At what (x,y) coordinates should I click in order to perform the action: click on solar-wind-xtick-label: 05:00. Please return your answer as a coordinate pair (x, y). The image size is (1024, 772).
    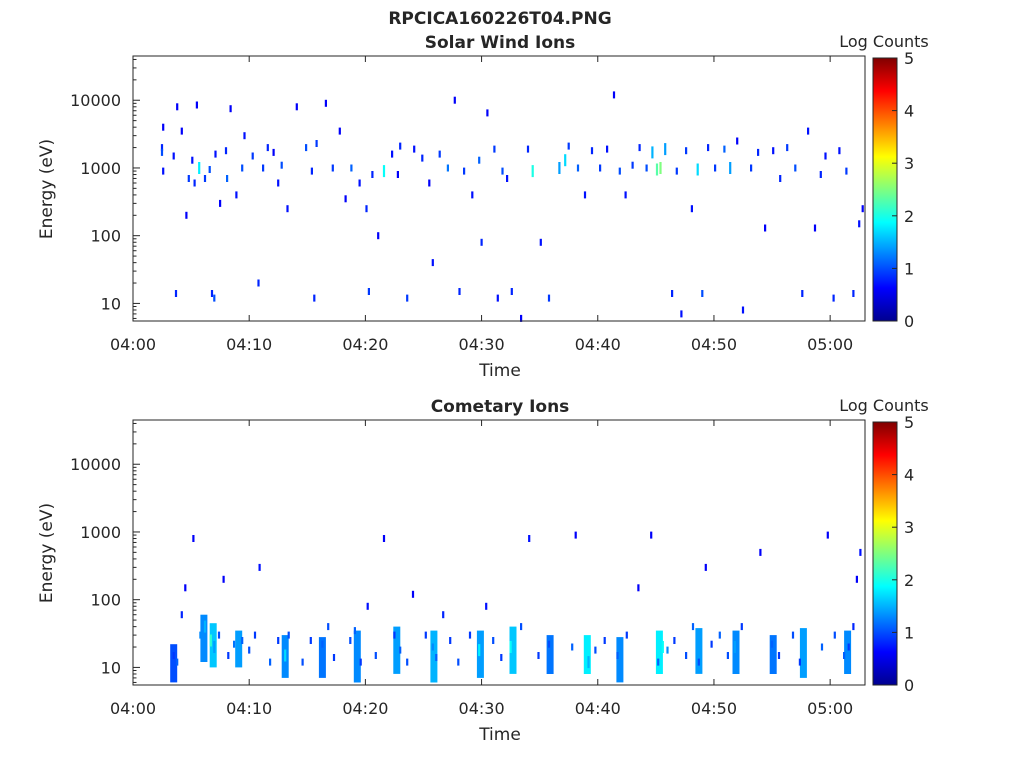
    Looking at the image, I should click on (830, 344).